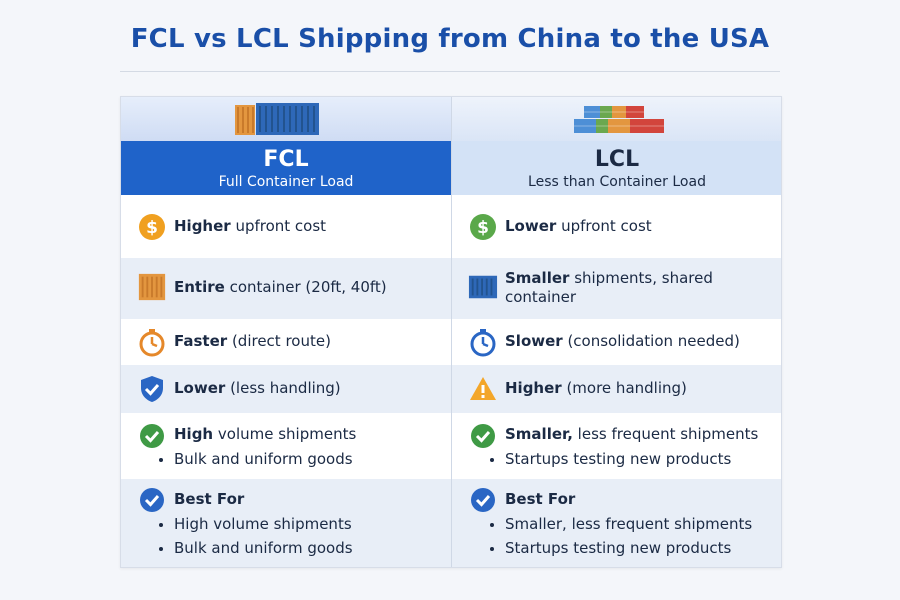  Describe the element at coordinates (617, 182) in the screenshot. I see `lcl-subtitle: Less than Container Load` at that location.